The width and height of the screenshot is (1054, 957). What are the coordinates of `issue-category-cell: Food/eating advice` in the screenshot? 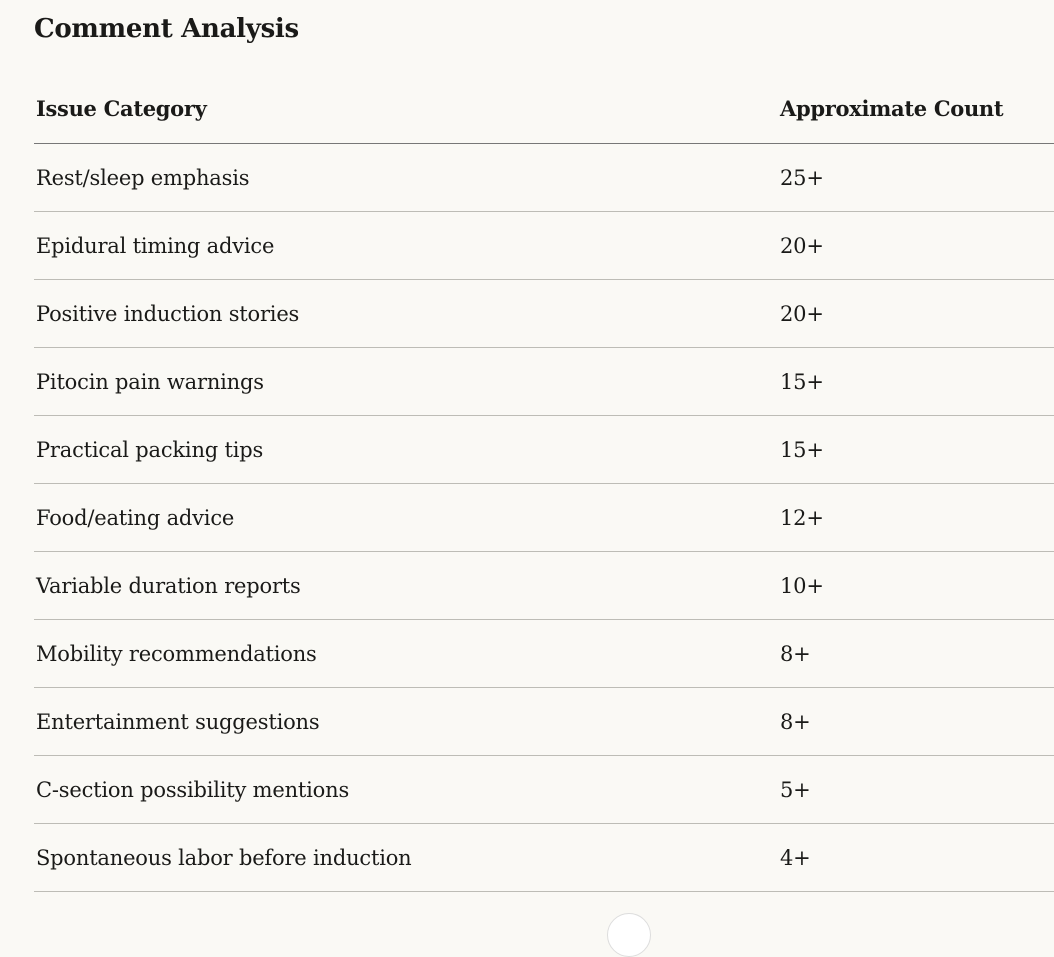 It's located at (406, 517).